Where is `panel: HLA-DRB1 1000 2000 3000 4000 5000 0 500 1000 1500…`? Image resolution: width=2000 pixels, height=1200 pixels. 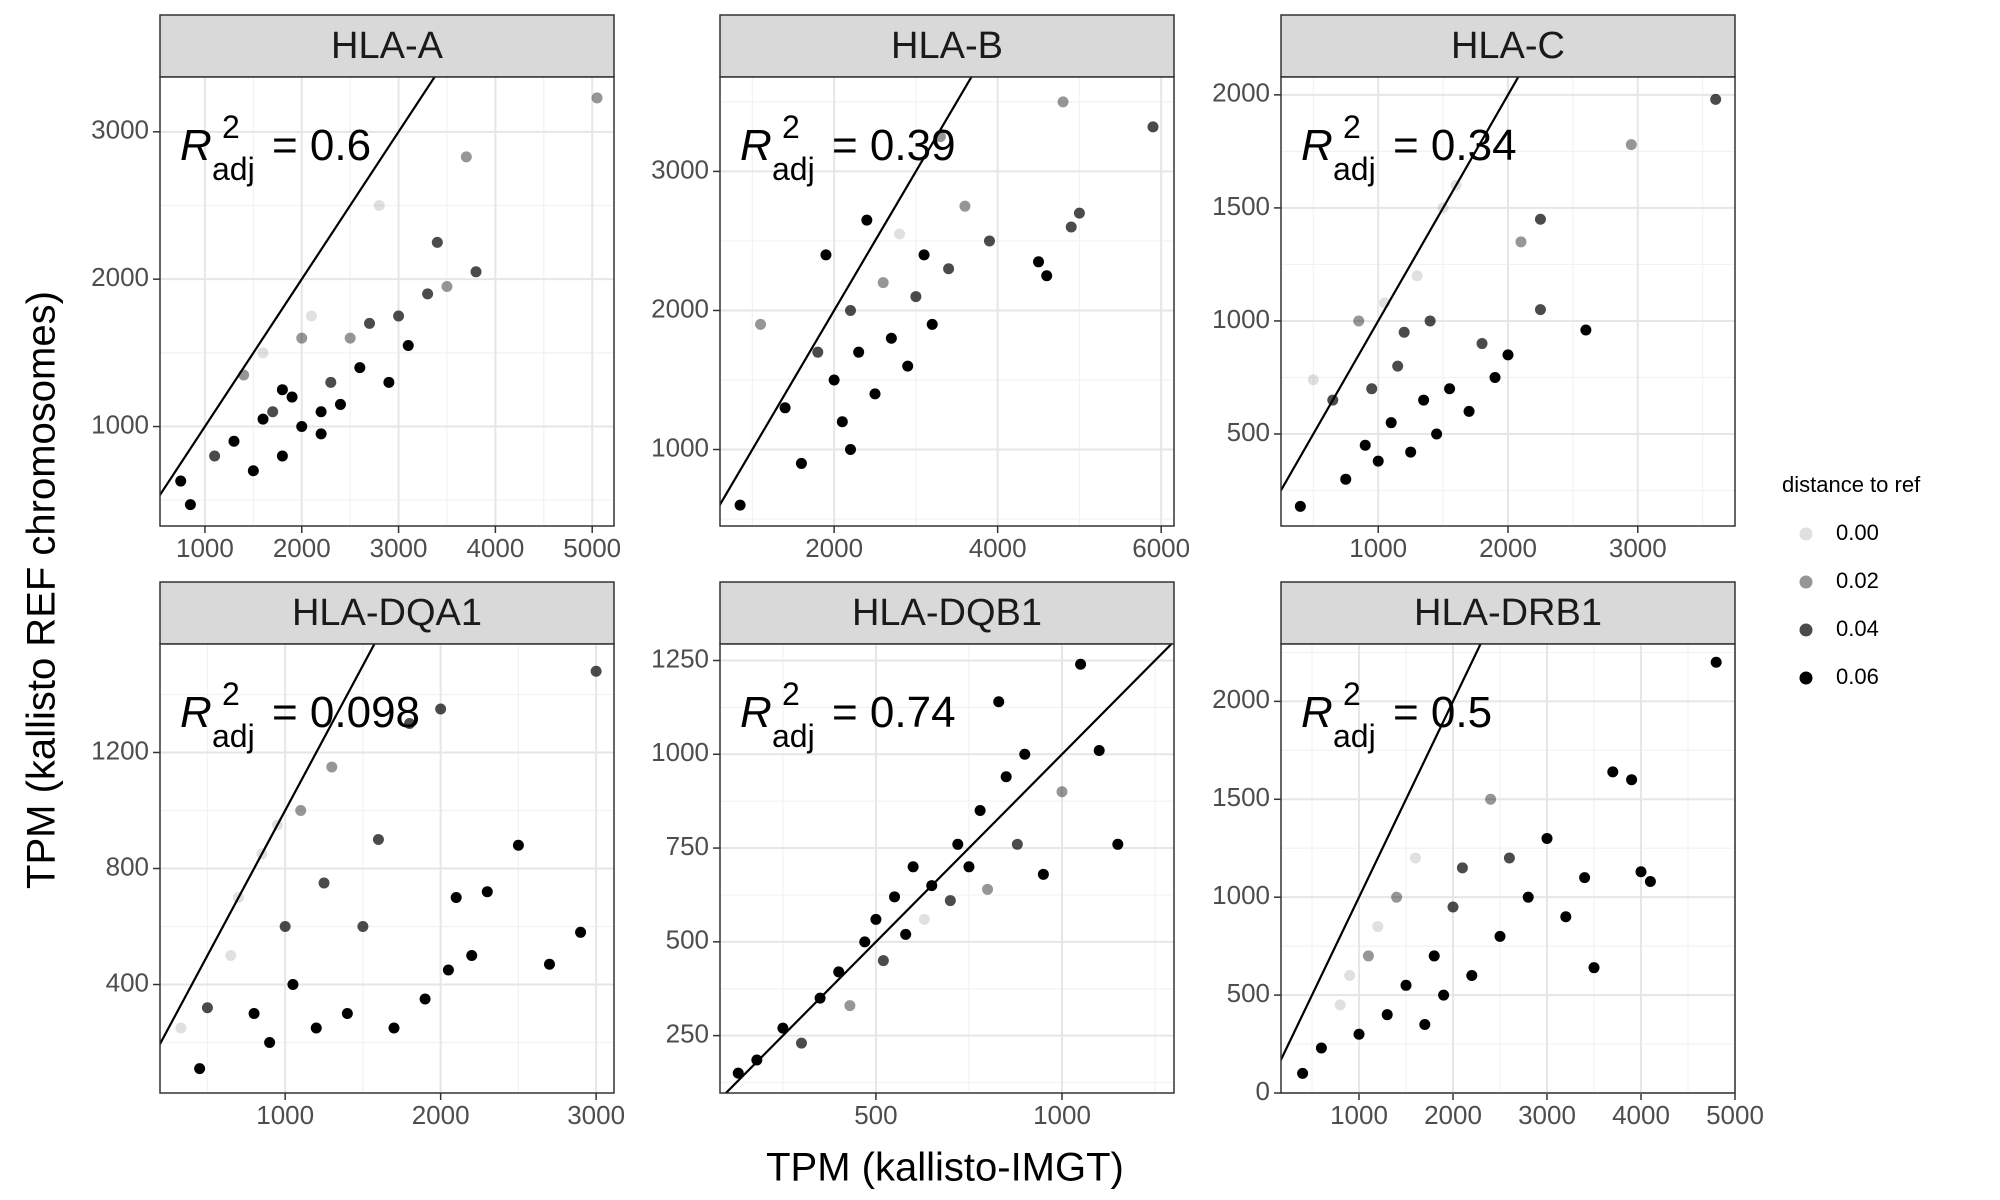
panel: HLA-DRB1 1000 2000 3000 4000 5000 0 500 1000 1500… is located at coordinates (1488, 855).